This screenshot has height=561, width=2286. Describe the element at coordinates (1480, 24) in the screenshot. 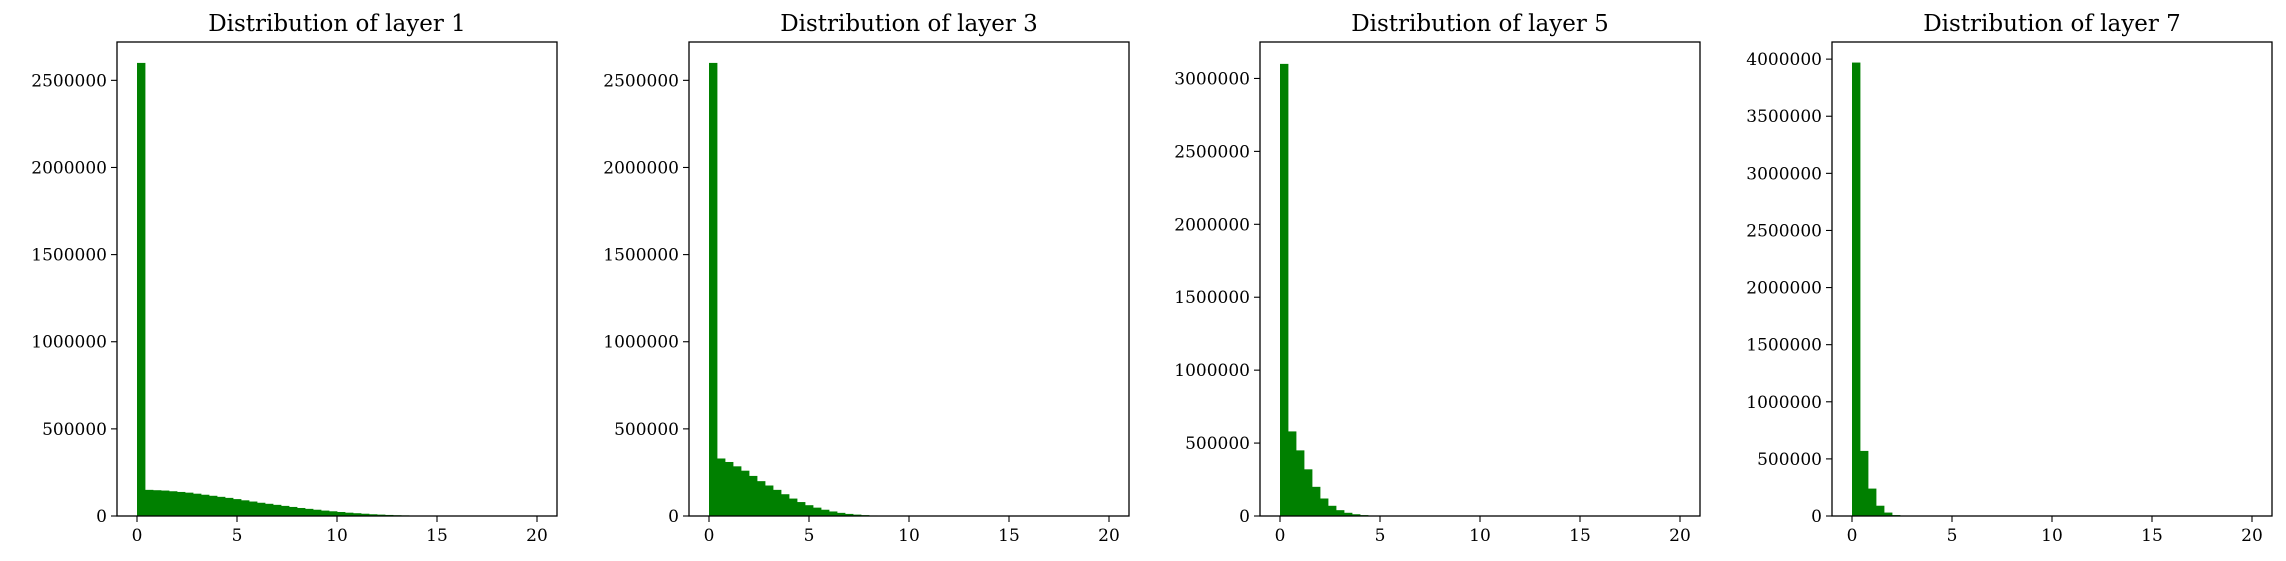

I see `chart-title: Distribution of layer 5` at that location.